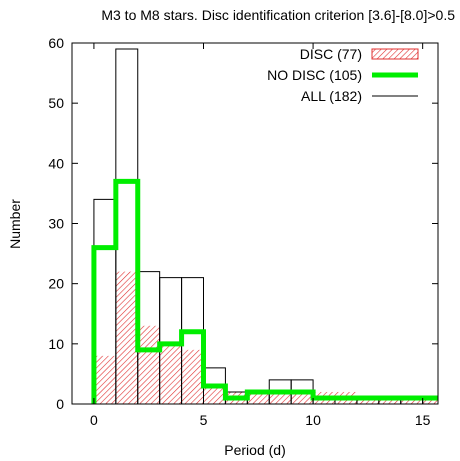  I want to click on x-axis-label: Period (d), so click(254, 450).